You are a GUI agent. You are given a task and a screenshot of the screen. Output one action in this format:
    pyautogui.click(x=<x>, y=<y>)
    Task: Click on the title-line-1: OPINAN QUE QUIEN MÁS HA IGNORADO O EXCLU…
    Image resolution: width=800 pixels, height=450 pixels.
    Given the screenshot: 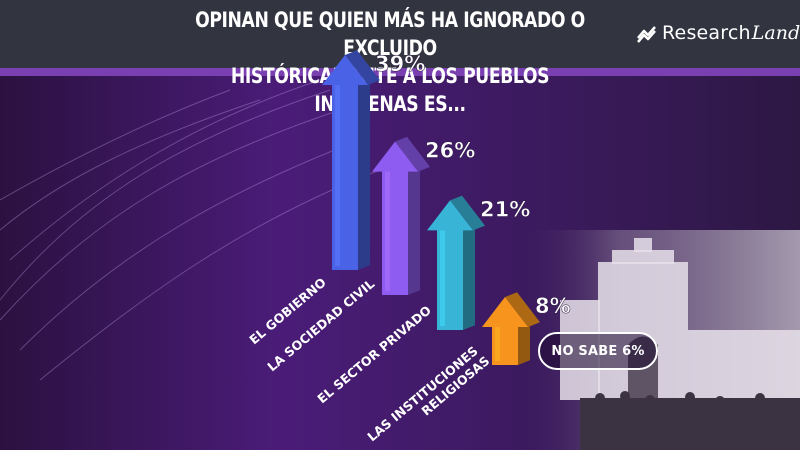 What is the action you would take?
    pyautogui.click(x=390, y=34)
    